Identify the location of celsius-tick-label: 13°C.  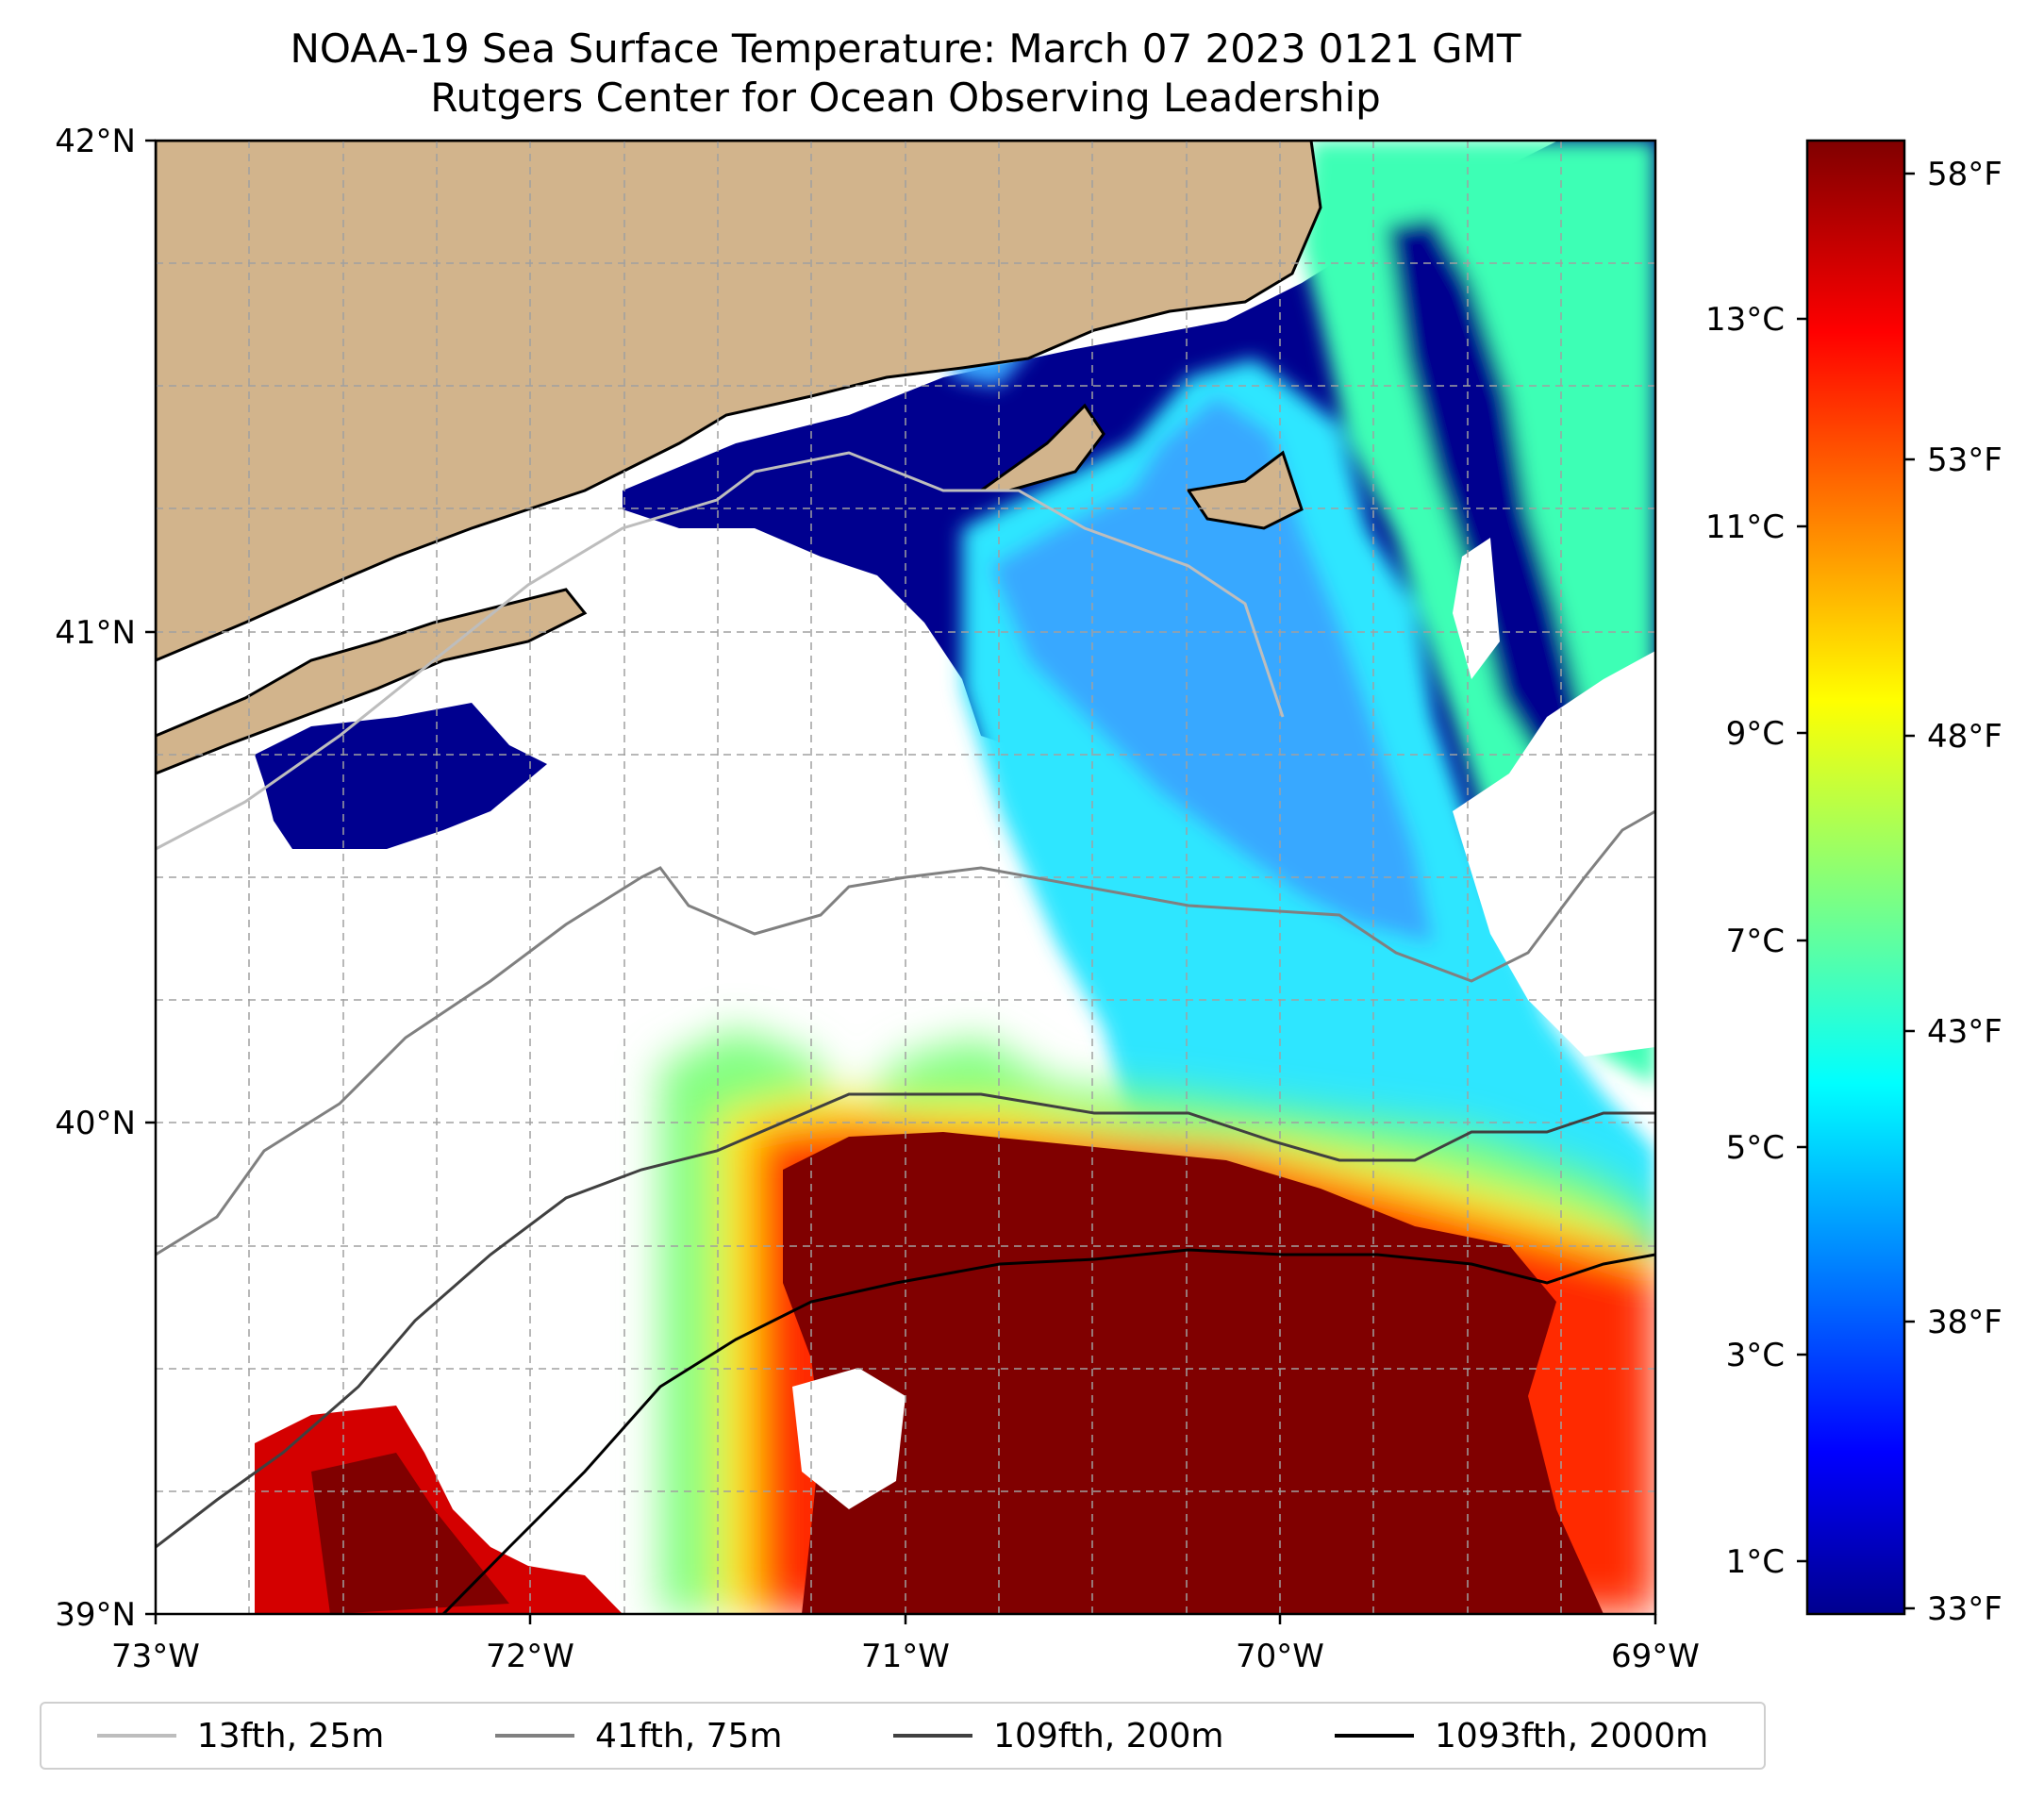
(1745, 320).